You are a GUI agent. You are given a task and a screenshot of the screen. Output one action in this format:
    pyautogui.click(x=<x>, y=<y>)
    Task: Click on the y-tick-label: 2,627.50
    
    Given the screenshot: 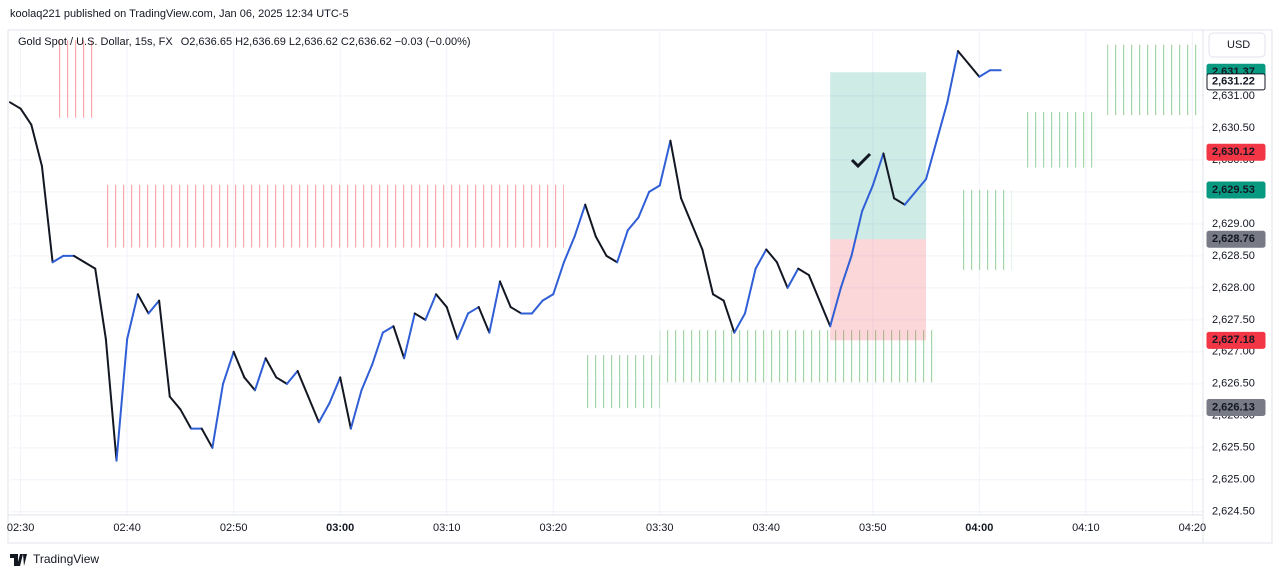 What is the action you would take?
    pyautogui.click(x=1233, y=320)
    